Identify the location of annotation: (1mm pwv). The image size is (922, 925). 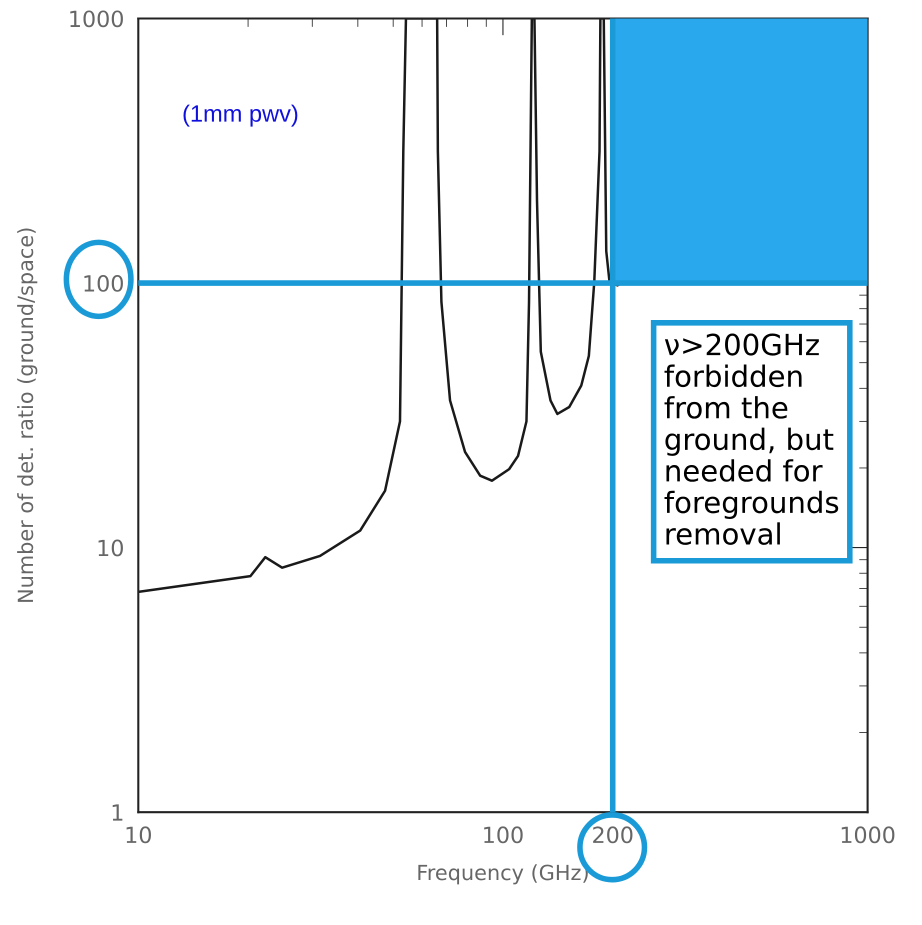
(241, 115).